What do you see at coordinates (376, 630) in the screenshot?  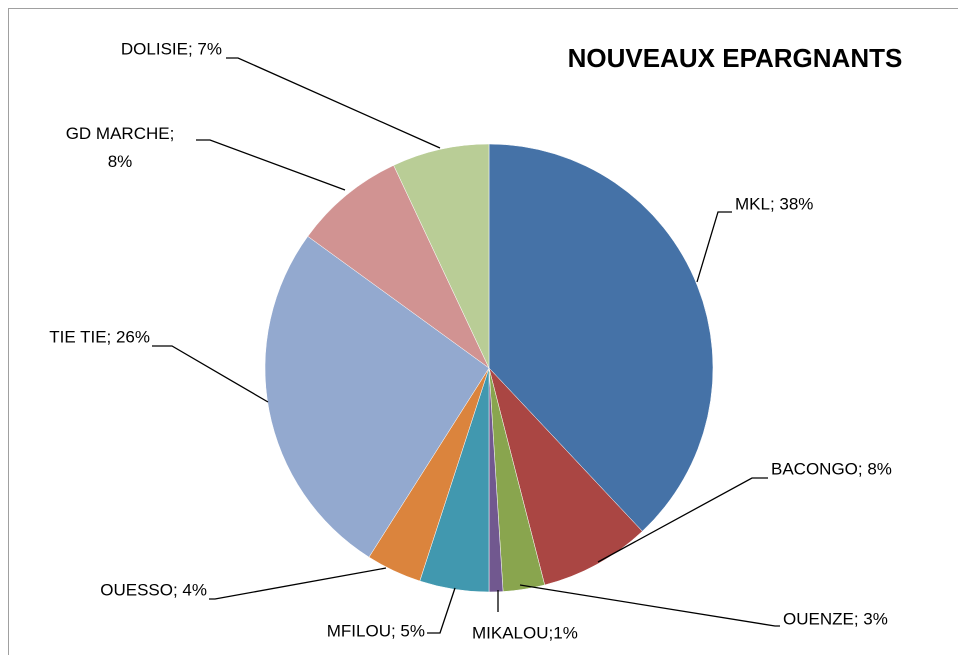 I see `data-label: MFILOU; 5%` at bounding box center [376, 630].